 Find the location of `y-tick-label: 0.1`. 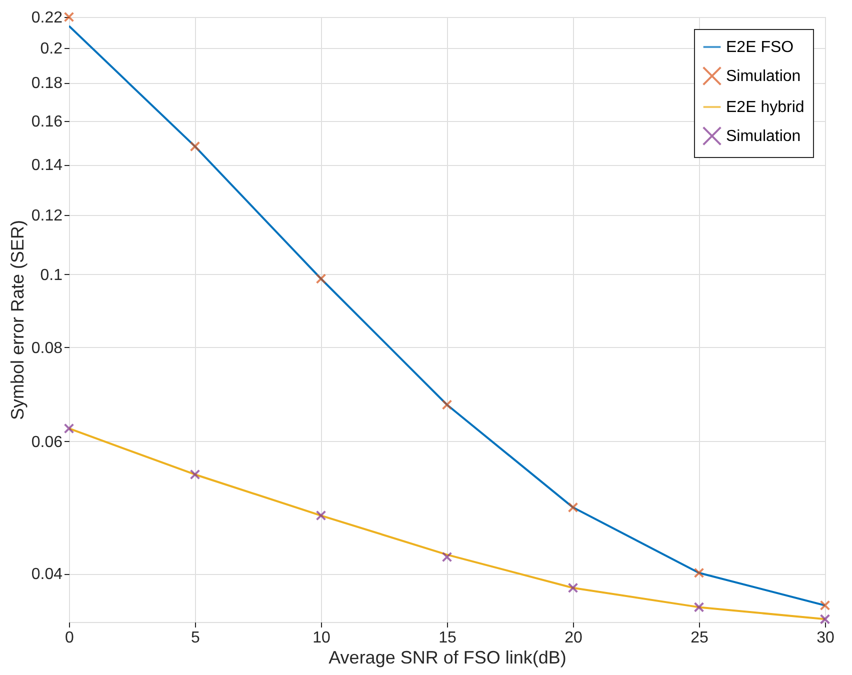

y-tick-label: 0.1 is located at coordinates (51, 275).